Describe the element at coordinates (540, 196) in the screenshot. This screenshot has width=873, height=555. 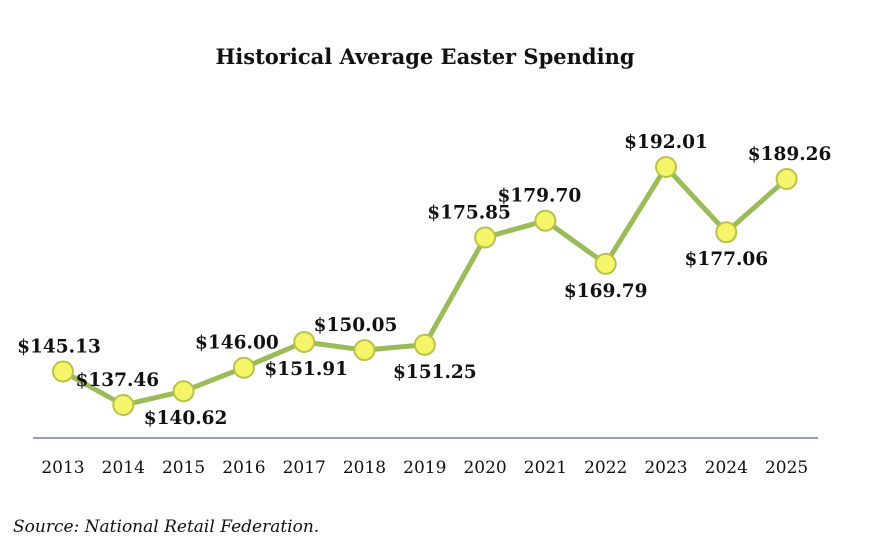
I see `data-label-2021: $179.70` at that location.